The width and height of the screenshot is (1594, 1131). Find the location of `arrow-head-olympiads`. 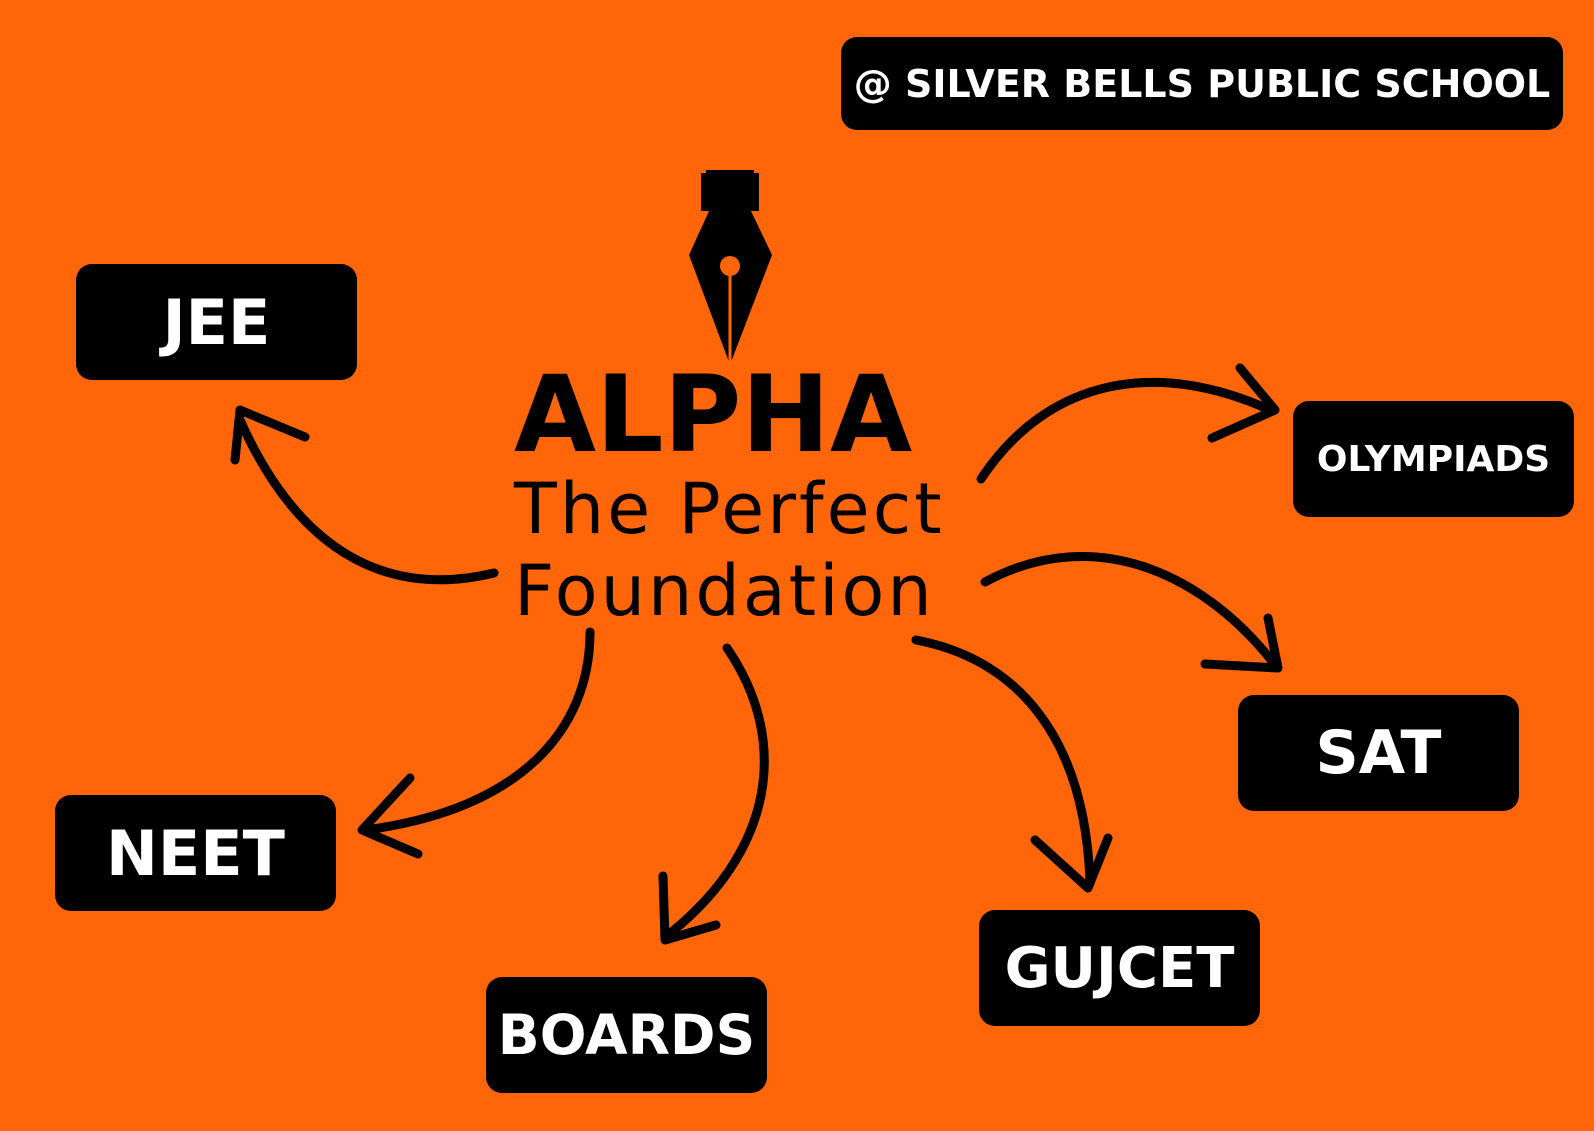

arrow-head-olympiads is located at coordinates (1243, 403).